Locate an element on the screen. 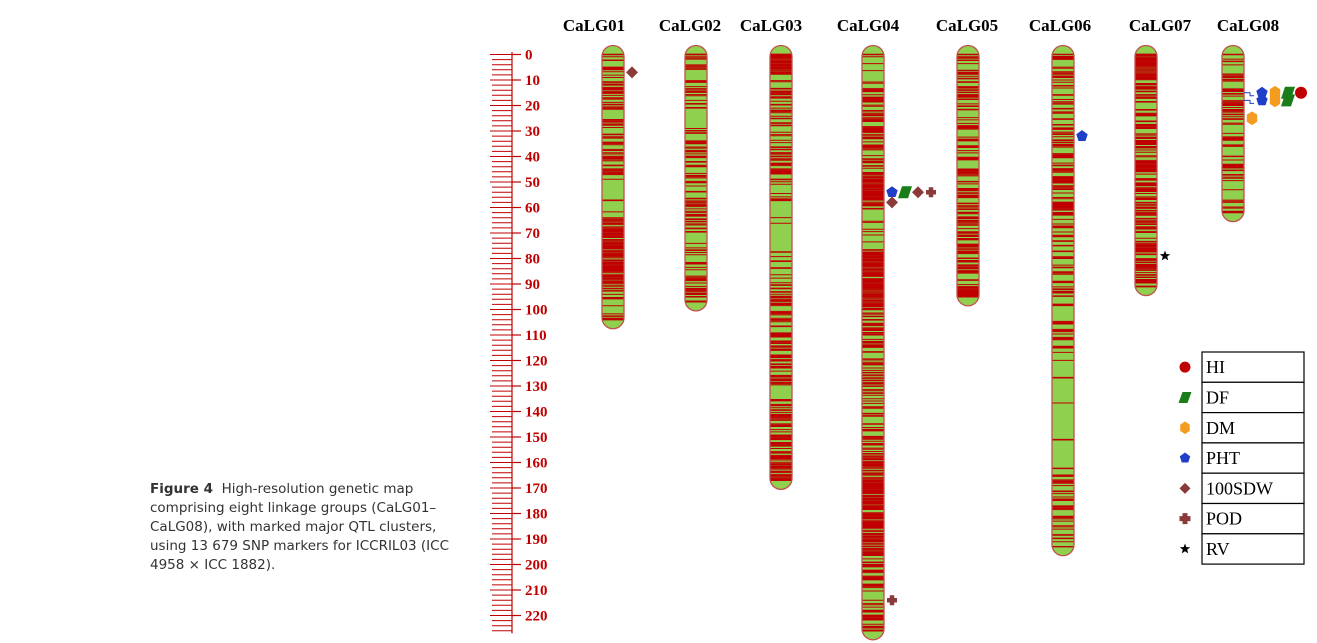 Image resolution: width=1317 pixels, height=643 pixels. chromosome-calg01 is located at coordinates (613, 187).